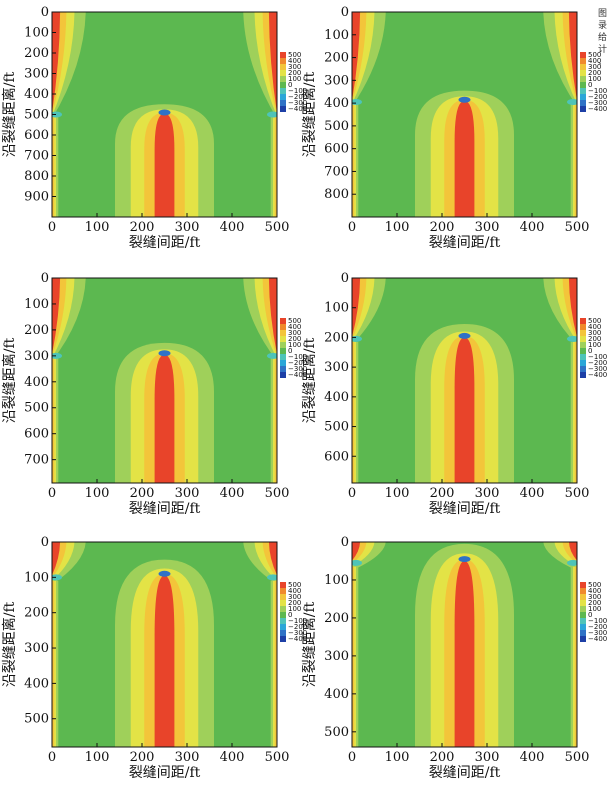  I want to click on colorbar-label: −200, so click(297, 363).